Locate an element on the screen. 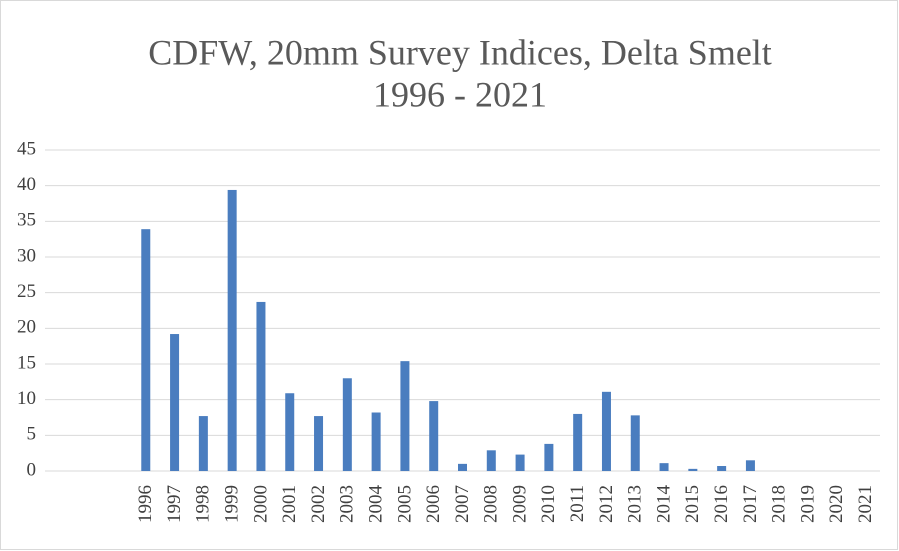  x-tick-label: 2019 is located at coordinates (807, 504).